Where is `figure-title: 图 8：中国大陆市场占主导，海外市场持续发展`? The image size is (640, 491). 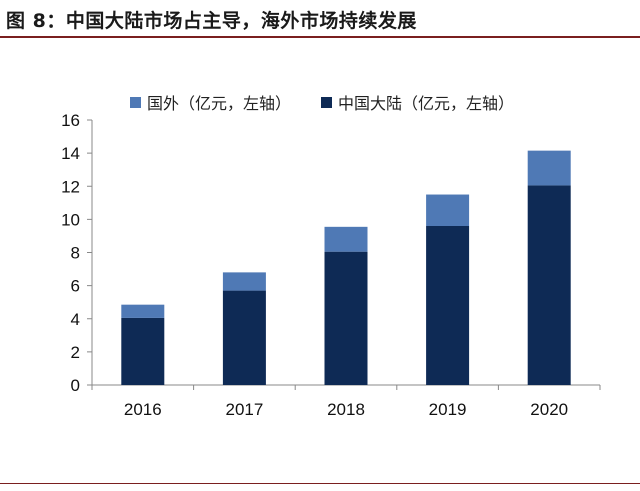 figure-title: 图 8：中国大陆市场占主导，海外市场持续发展 is located at coordinates (211, 21).